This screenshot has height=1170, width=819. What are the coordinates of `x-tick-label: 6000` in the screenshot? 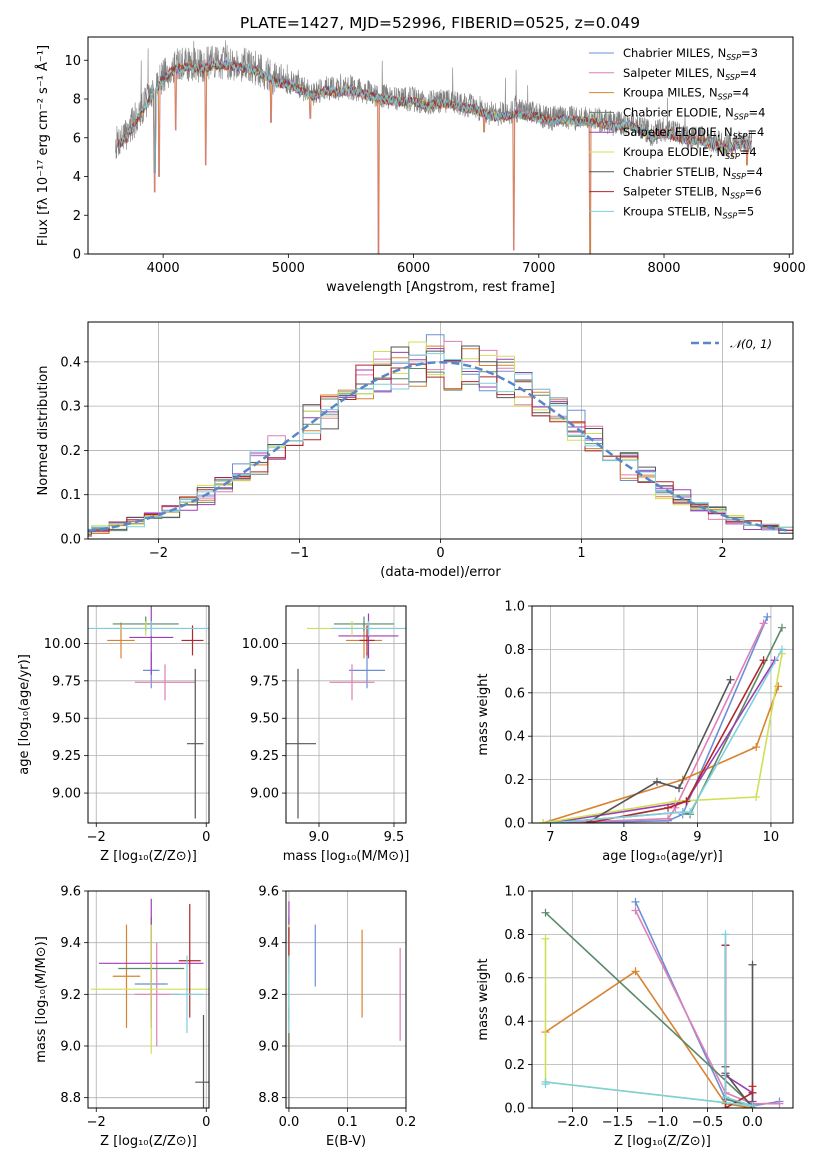 It's located at (413, 268).